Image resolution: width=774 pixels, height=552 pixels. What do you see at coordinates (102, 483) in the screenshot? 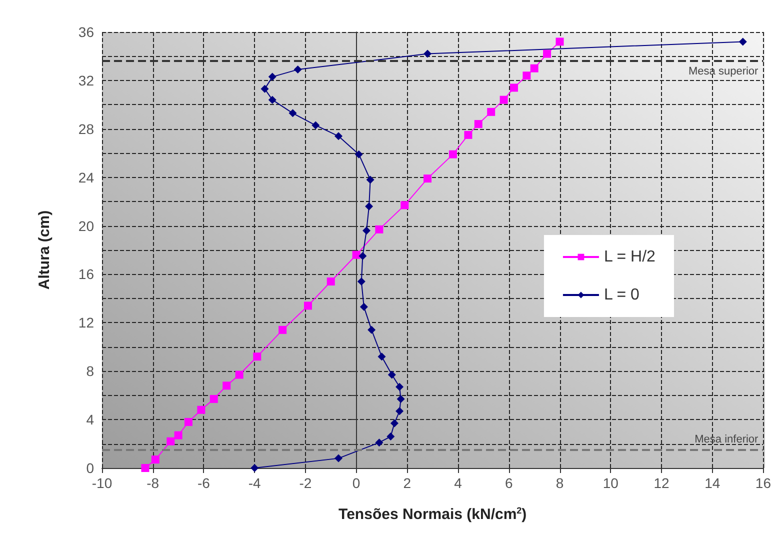
I see `x-tick-label: -10` at bounding box center [102, 483].